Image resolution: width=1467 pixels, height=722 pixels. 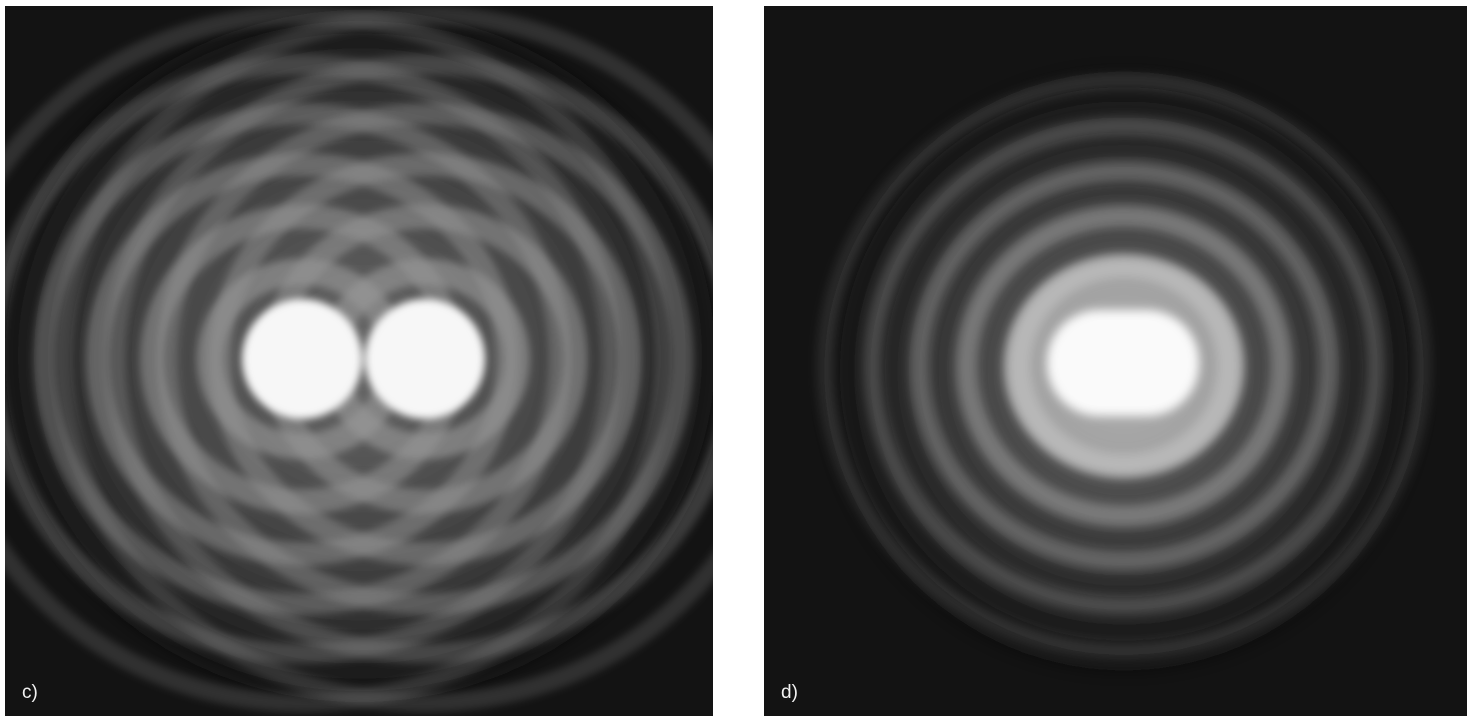 What do you see at coordinates (30, 692) in the screenshot?
I see `panel-label-c: c)` at bounding box center [30, 692].